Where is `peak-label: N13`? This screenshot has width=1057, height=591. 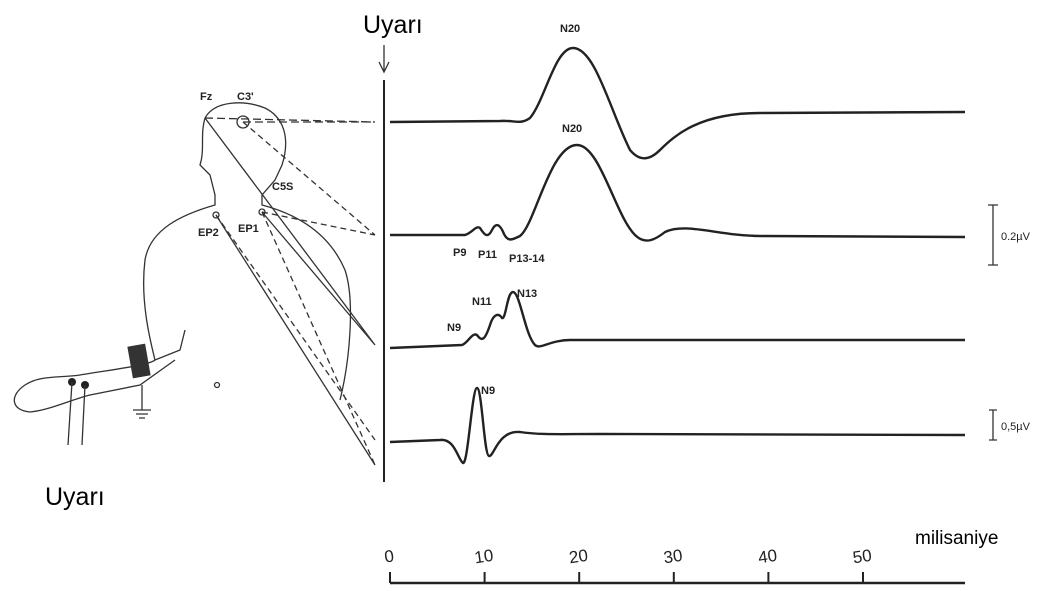
peak-label: N13 is located at coordinates (527, 294).